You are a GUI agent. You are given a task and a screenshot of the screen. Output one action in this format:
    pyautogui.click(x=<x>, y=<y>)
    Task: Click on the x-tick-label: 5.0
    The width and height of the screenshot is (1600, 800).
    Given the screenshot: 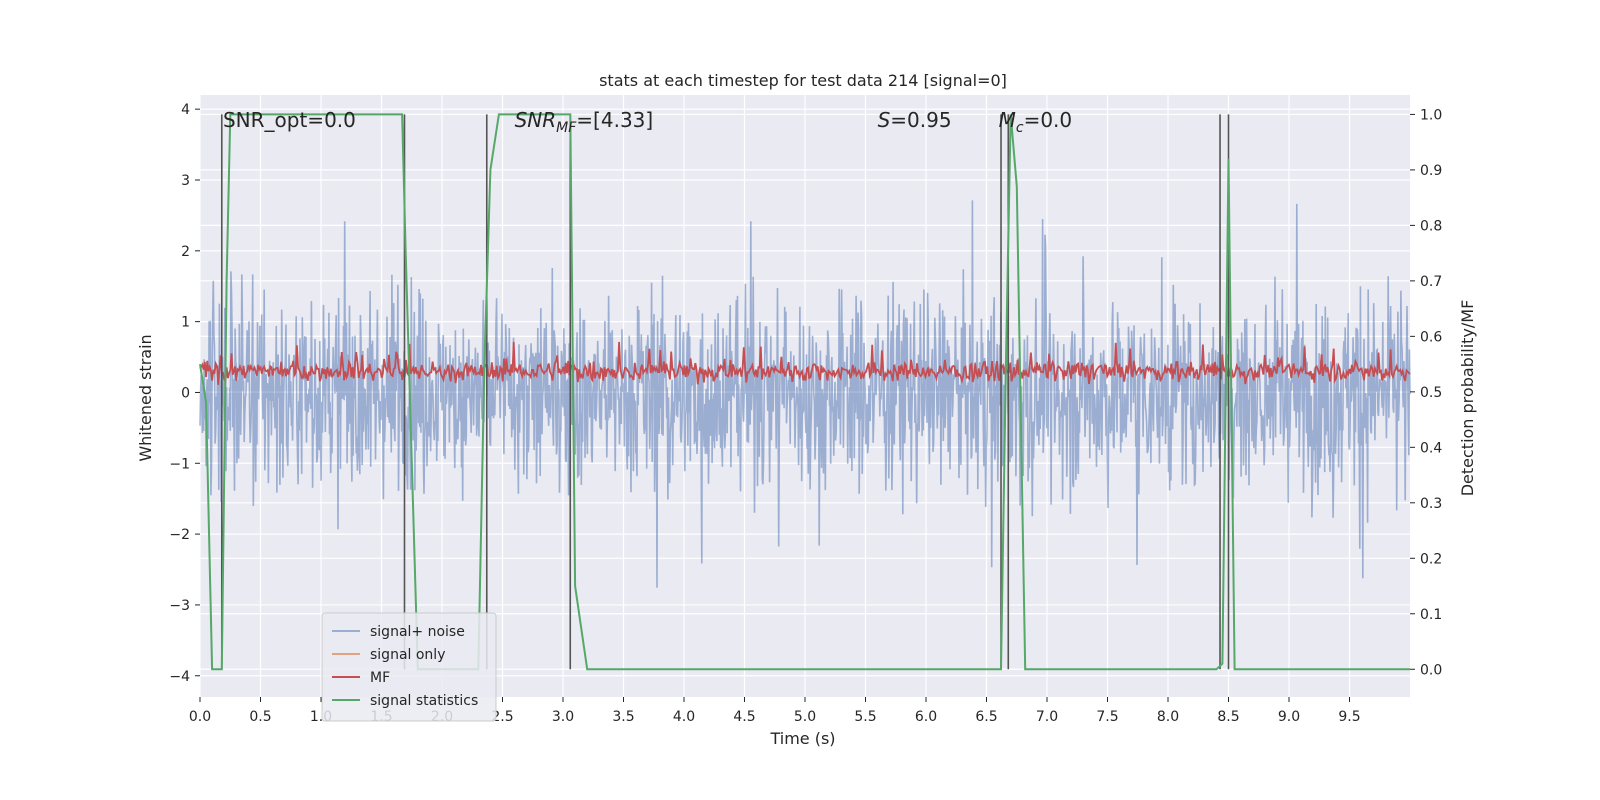 What is the action you would take?
    pyautogui.click(x=805, y=717)
    